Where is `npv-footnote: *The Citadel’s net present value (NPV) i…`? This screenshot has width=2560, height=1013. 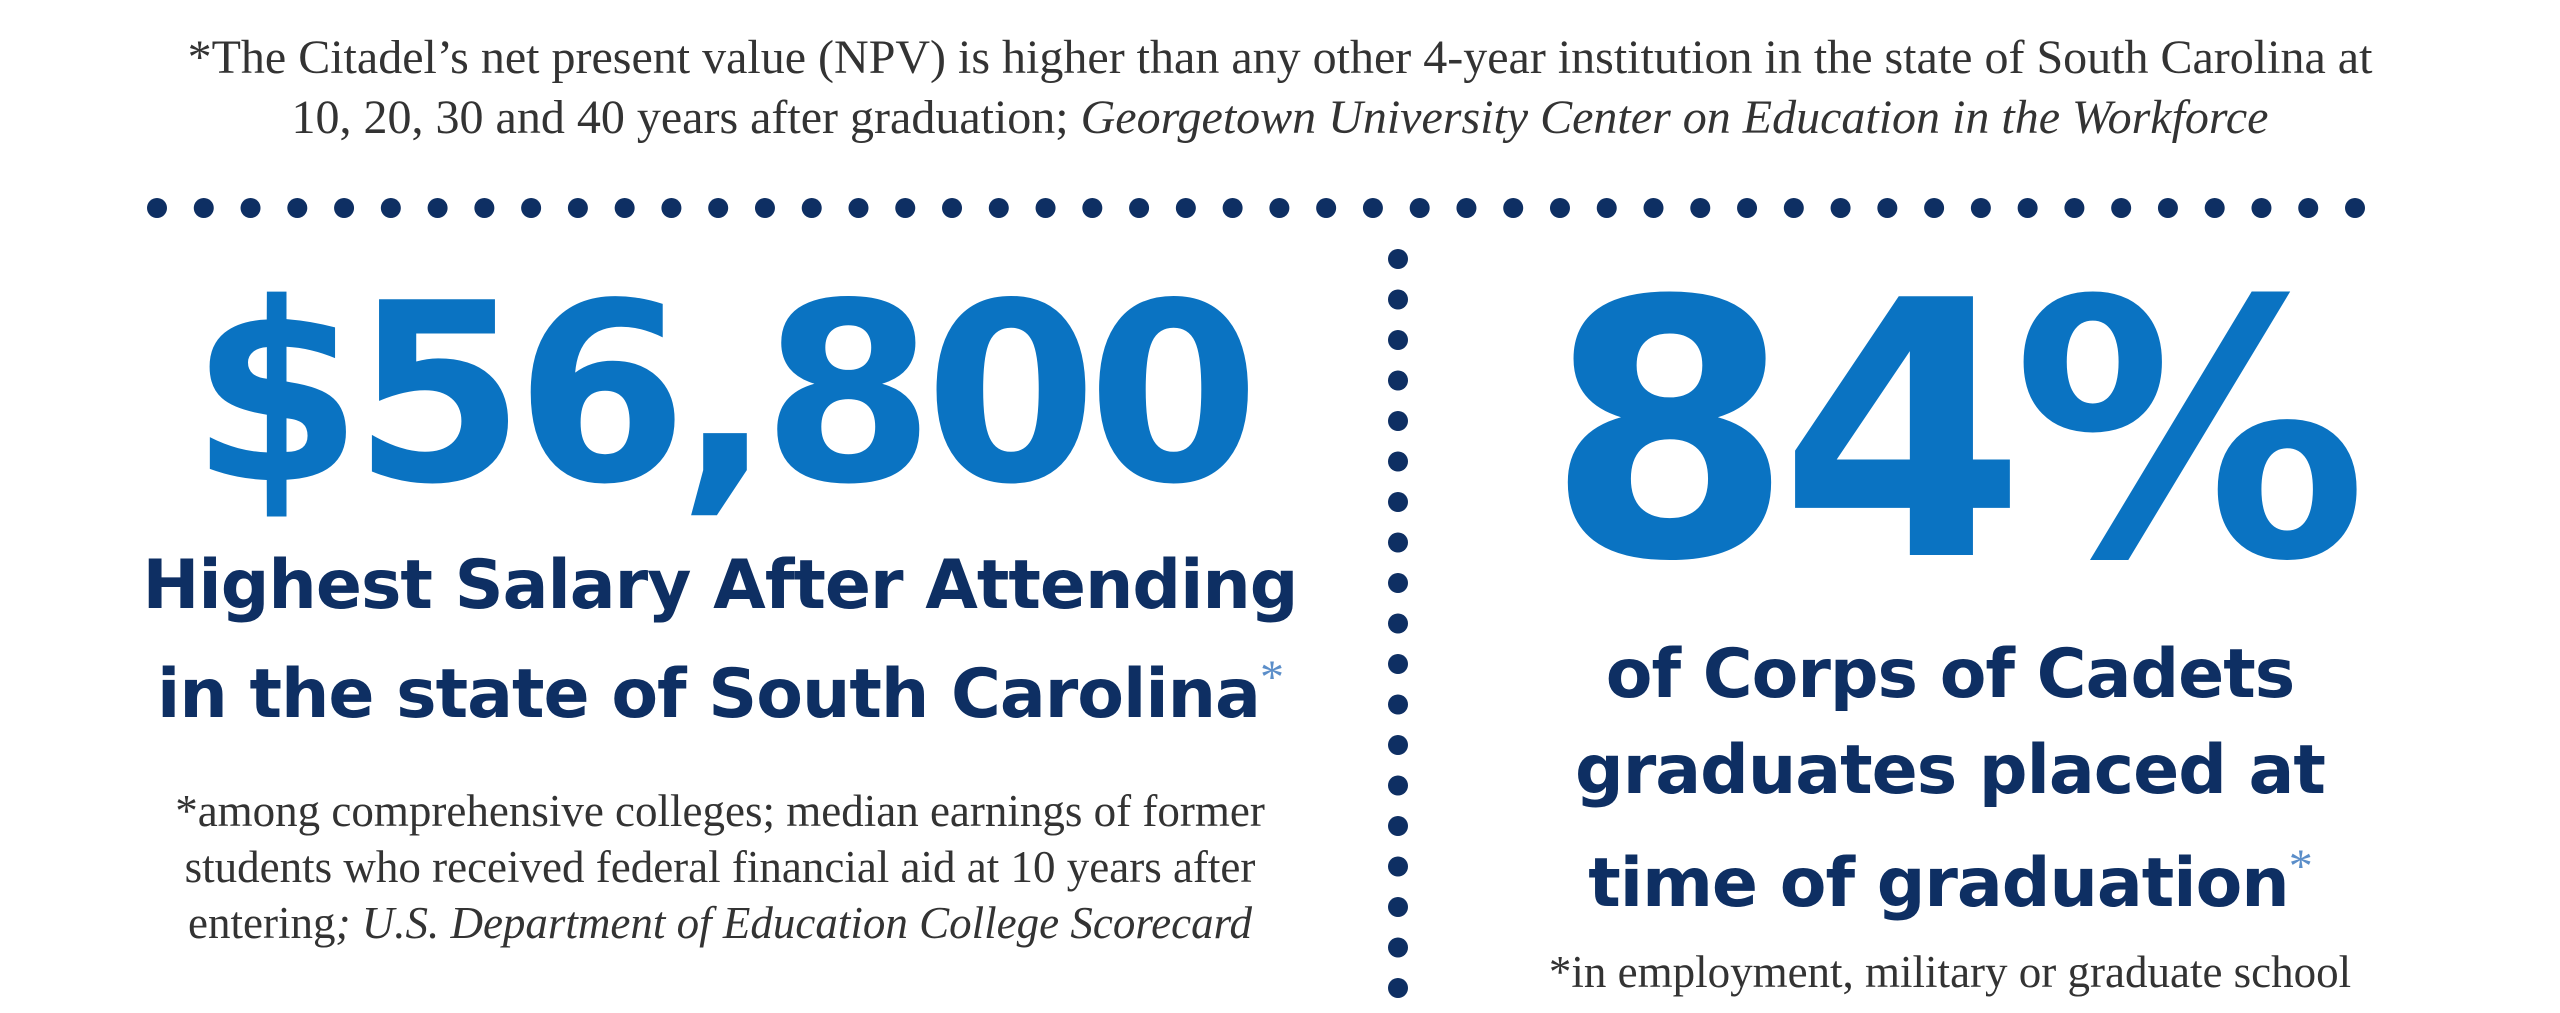
npv-footnote: *The Citadel’s net present value (NPV) i… is located at coordinates (1280, 88).